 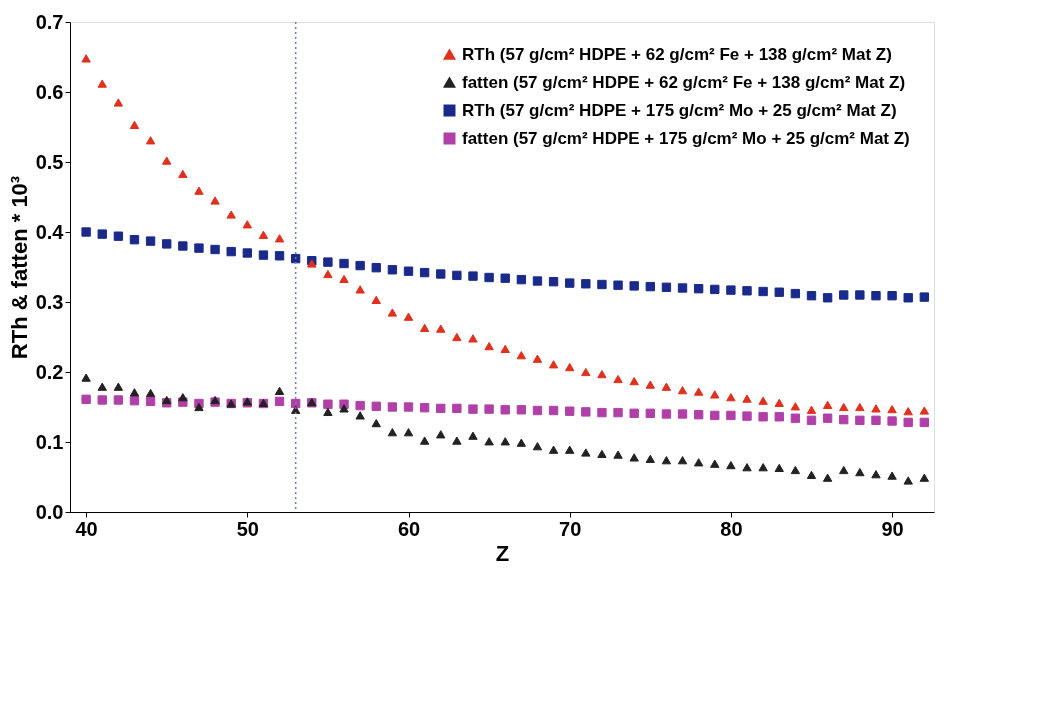 I want to click on x-tick-label: 40, so click(x=86, y=528).